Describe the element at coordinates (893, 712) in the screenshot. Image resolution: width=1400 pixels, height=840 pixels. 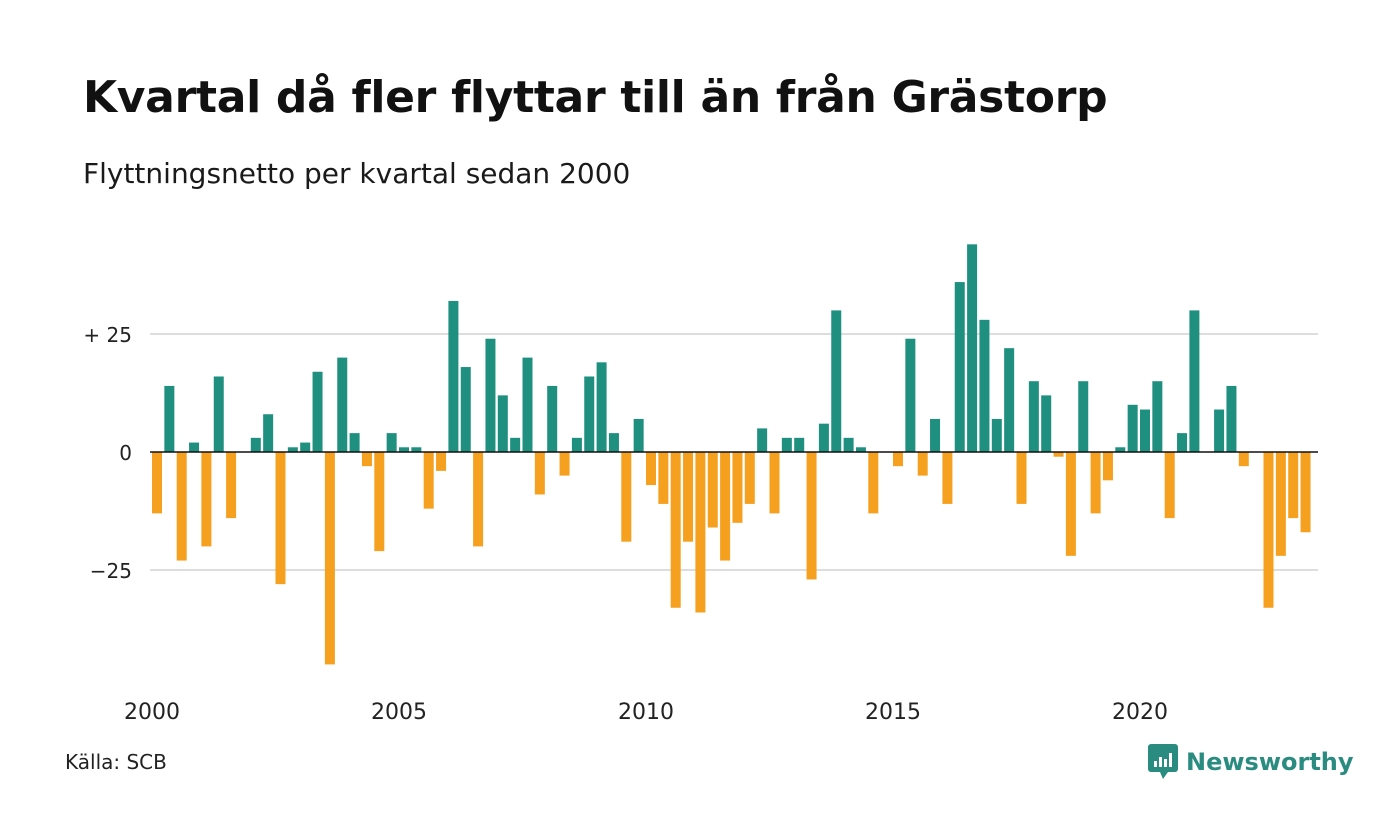
I see `x-tick-label: 2015` at that location.